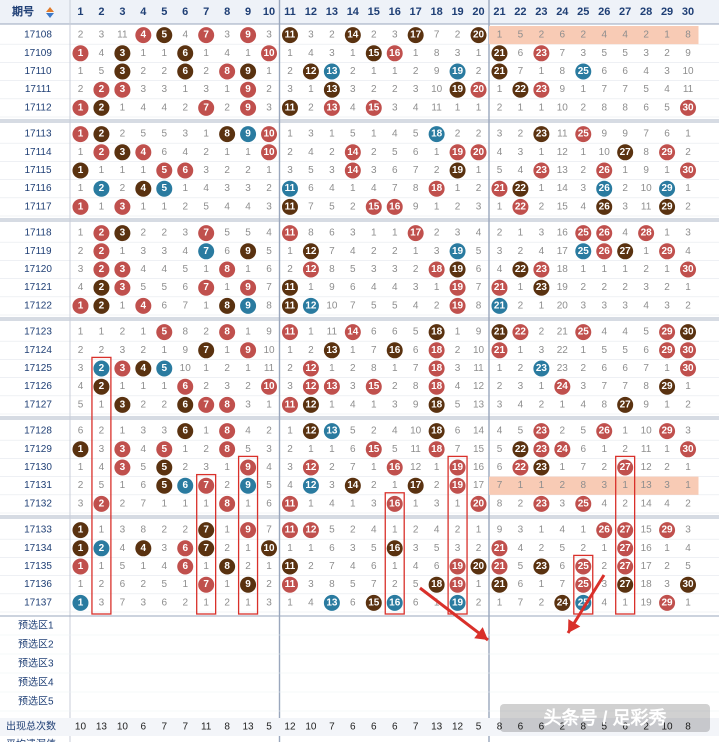  What do you see at coordinates (269, 727) in the screenshot?
I see `total-count-10: 5` at bounding box center [269, 727].